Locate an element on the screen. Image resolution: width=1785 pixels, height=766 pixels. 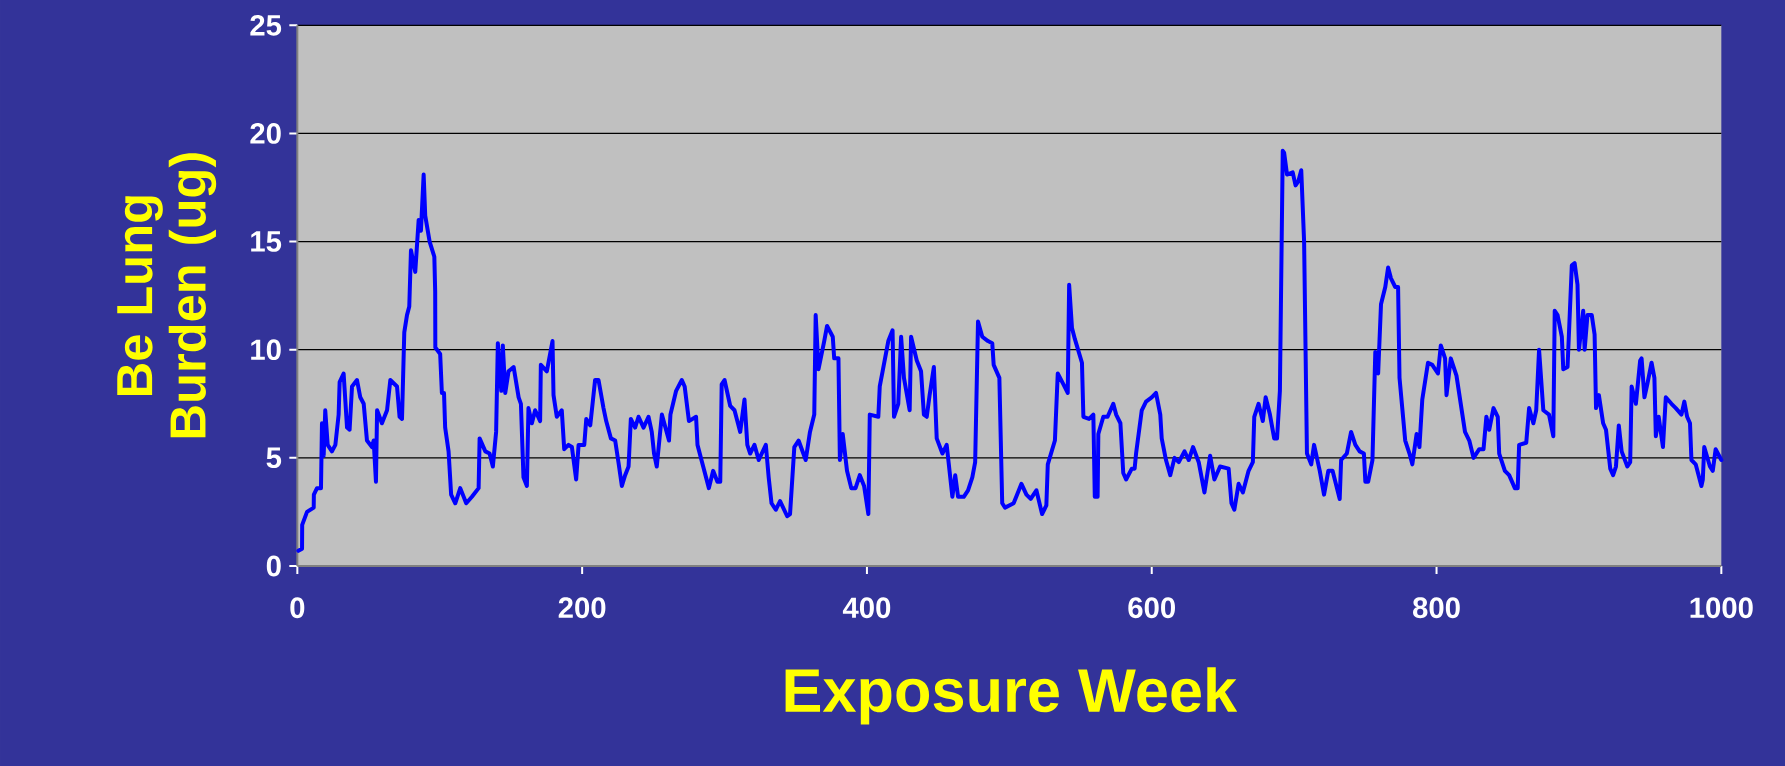
x-tick-label: 1000 is located at coordinates (1721, 608).